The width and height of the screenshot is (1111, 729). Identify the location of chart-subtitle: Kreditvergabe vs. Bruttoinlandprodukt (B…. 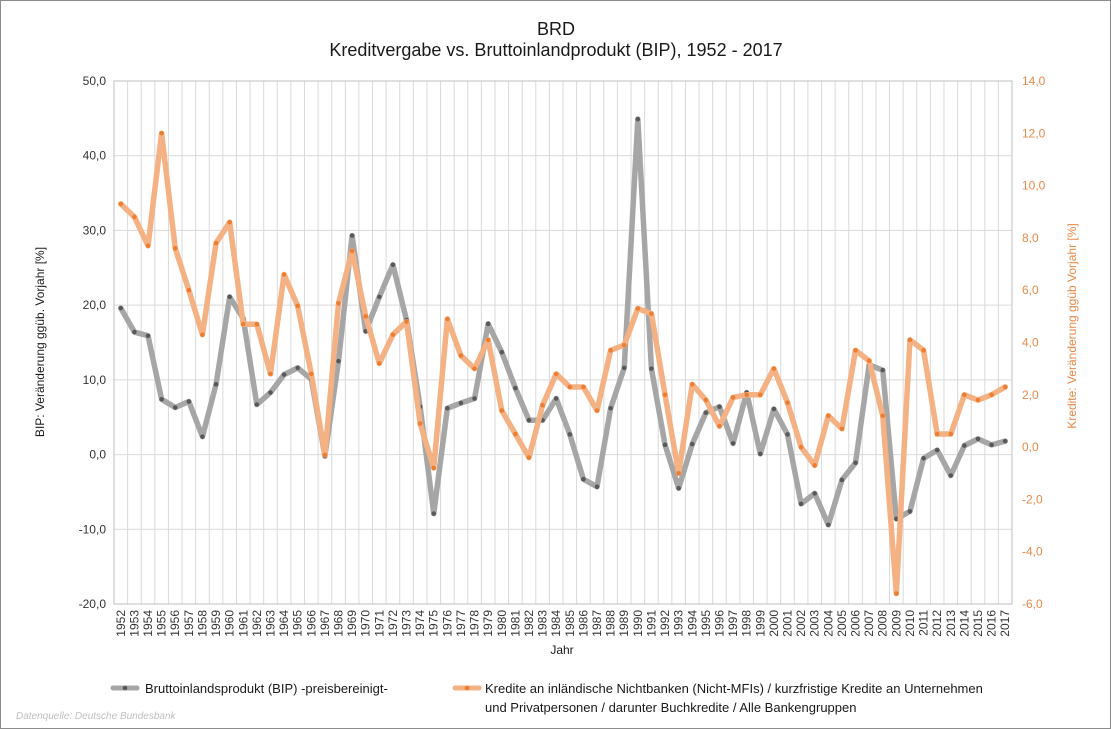
(555, 50).